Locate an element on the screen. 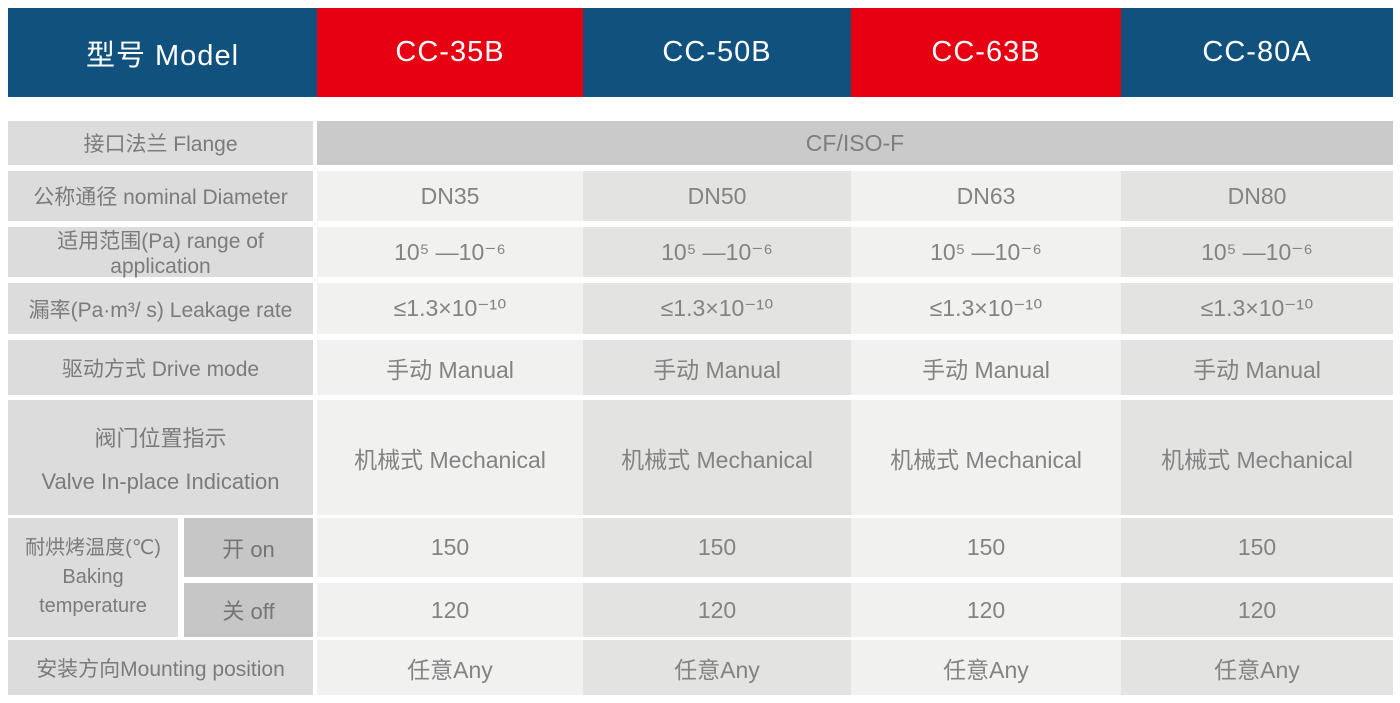 This screenshot has height=703, width=1400. baking-label-en1: Baking is located at coordinates (93, 577).